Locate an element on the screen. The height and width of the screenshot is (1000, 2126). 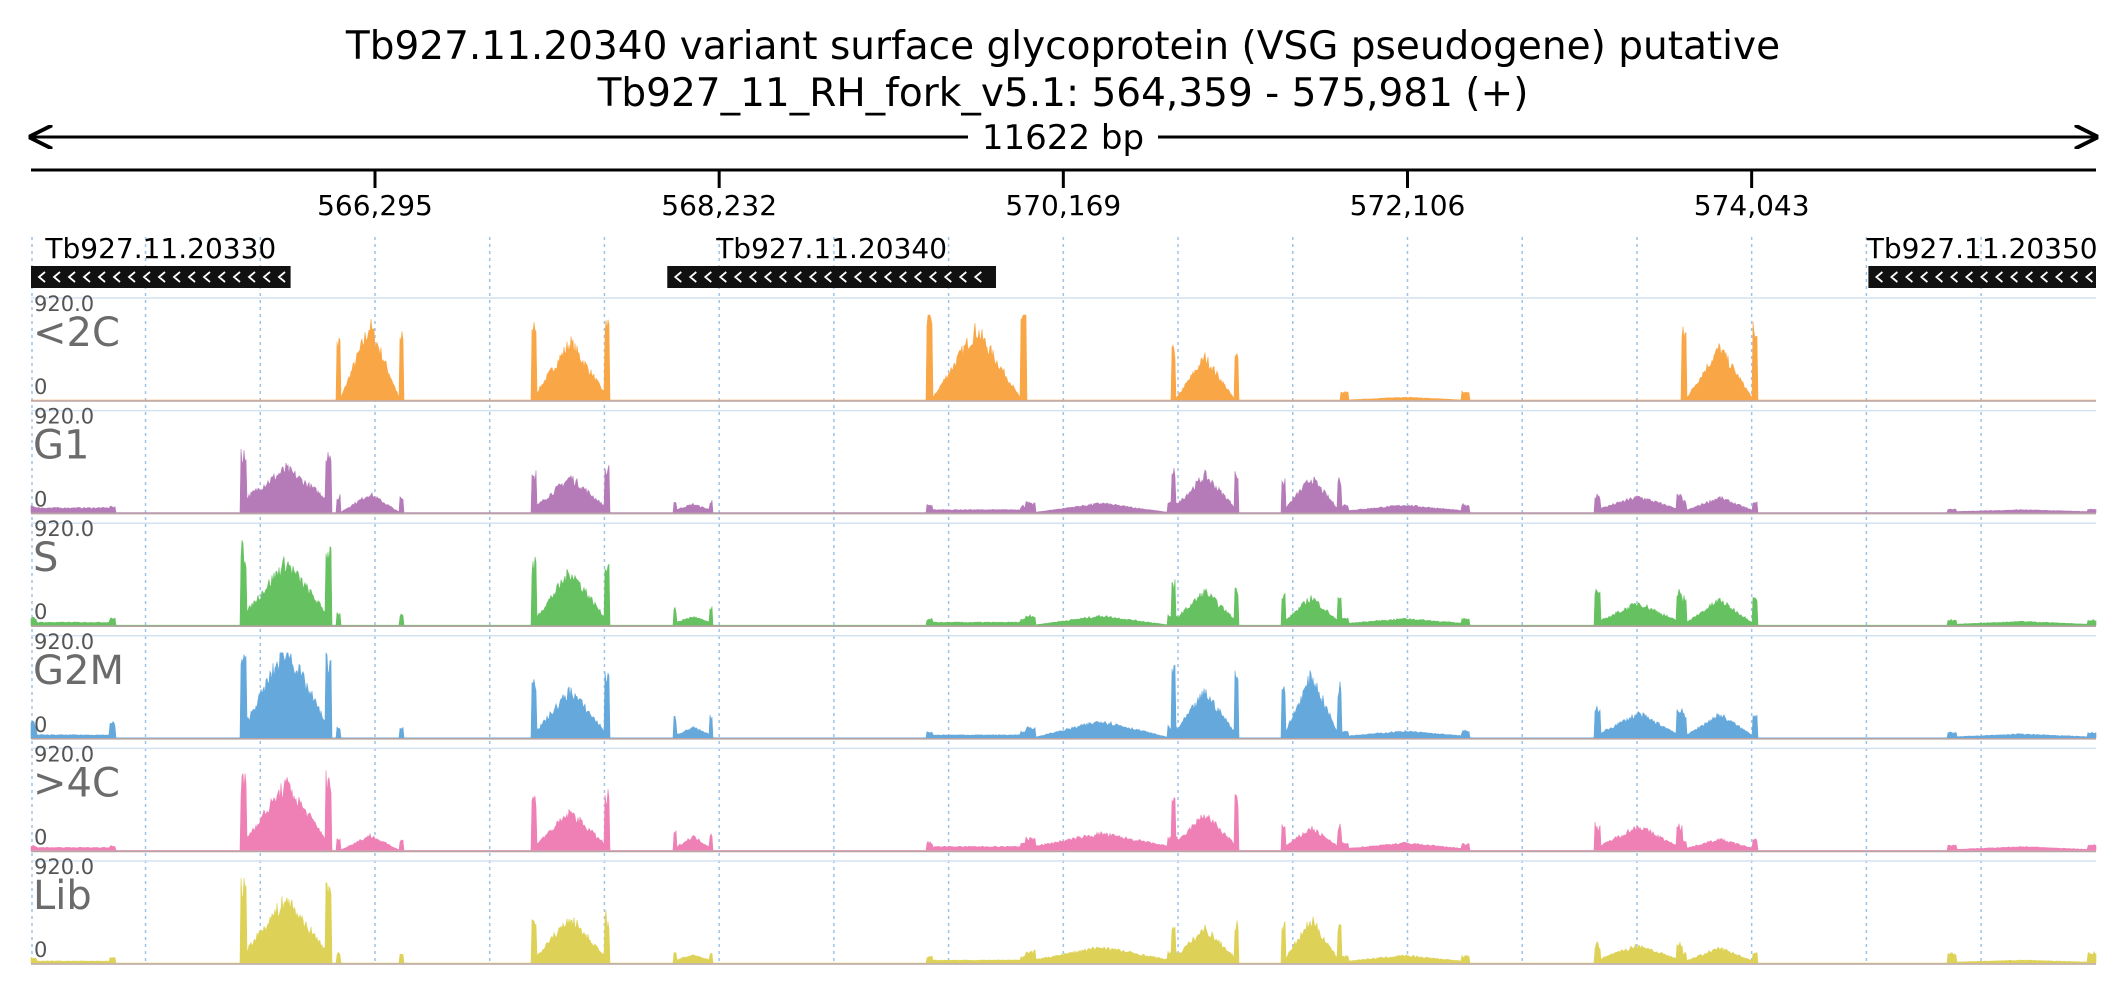
coverage-track: 920.0 0 G2M is located at coordinates (1063, 685).